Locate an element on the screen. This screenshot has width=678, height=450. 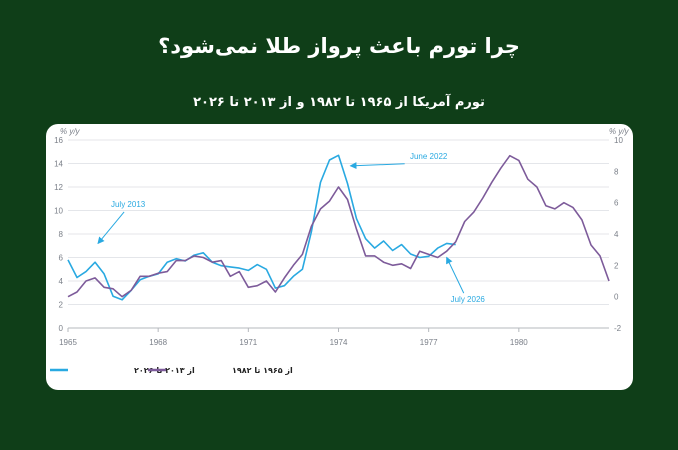
left-tick-label: 6 is located at coordinates (61, 258).